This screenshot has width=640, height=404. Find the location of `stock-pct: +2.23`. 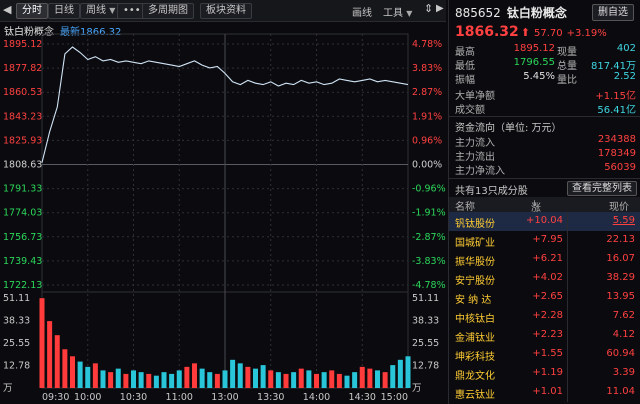

stock-pct: +2.23 is located at coordinates (547, 334).